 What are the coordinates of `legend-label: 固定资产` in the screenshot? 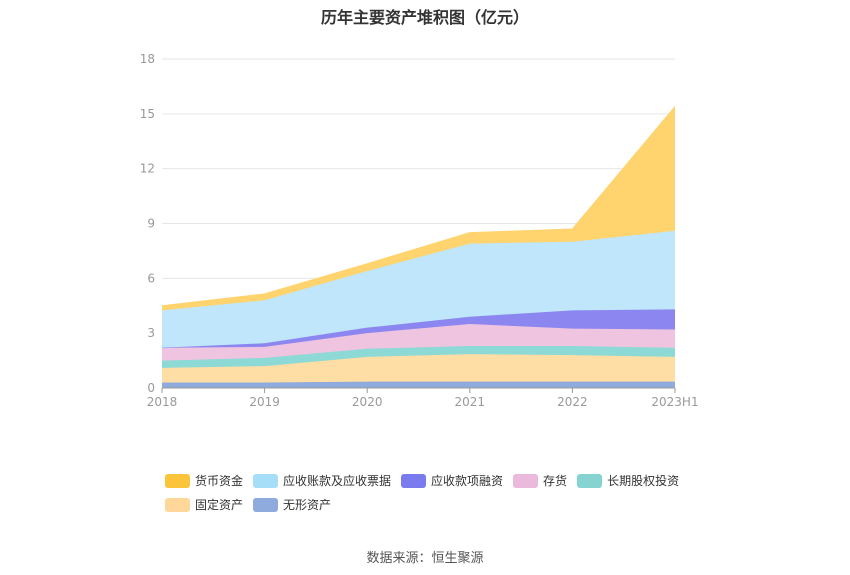 It's located at (219, 505).